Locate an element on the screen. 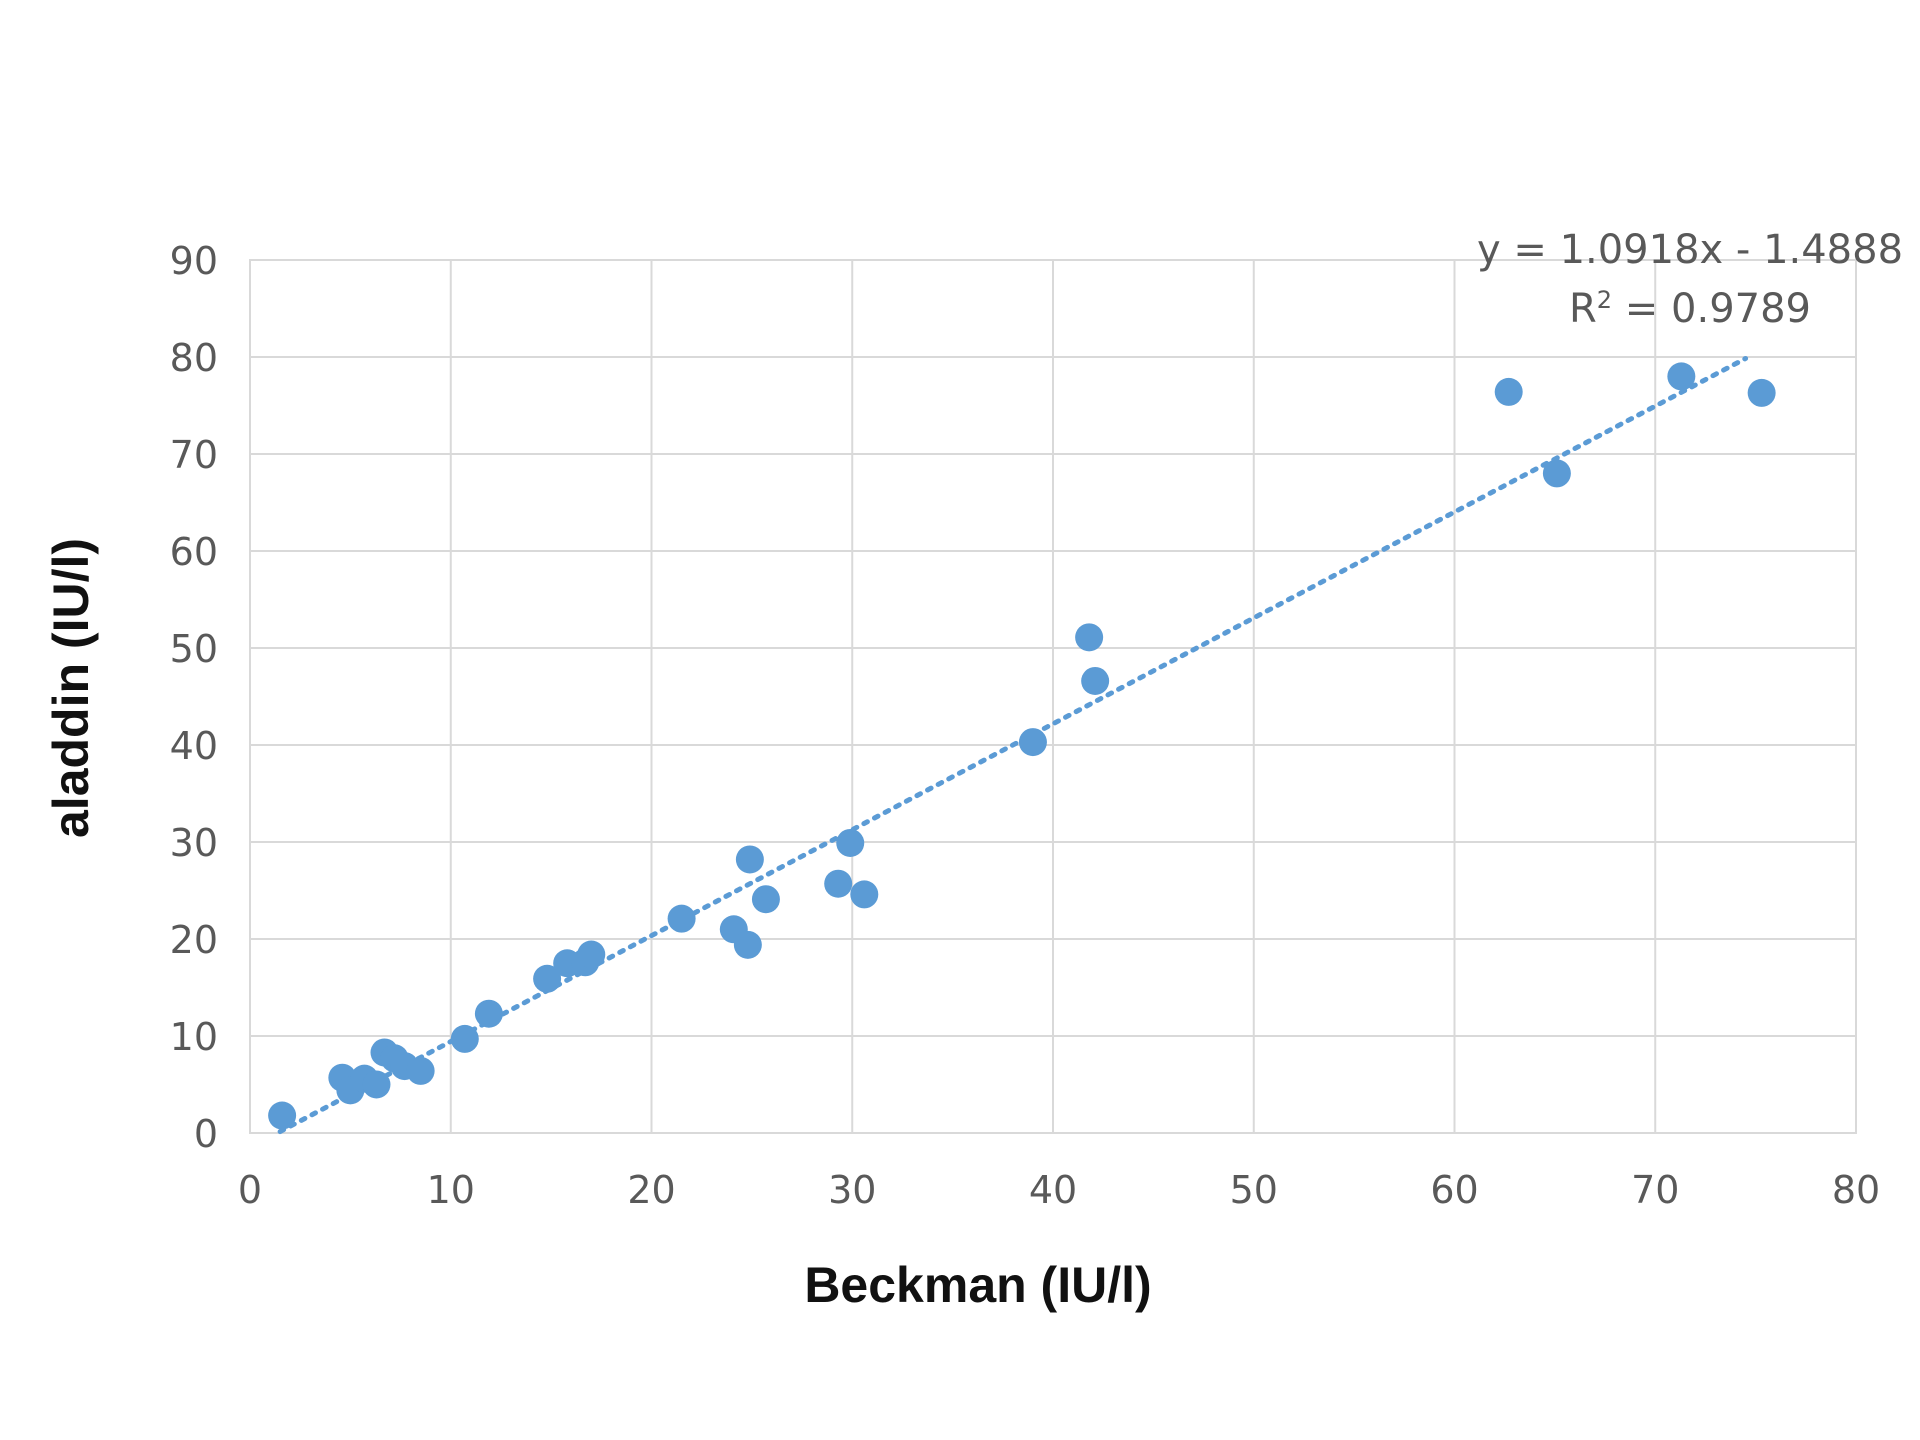 The image size is (1920, 1440). x-tick-label: 80 is located at coordinates (1856, 1190).